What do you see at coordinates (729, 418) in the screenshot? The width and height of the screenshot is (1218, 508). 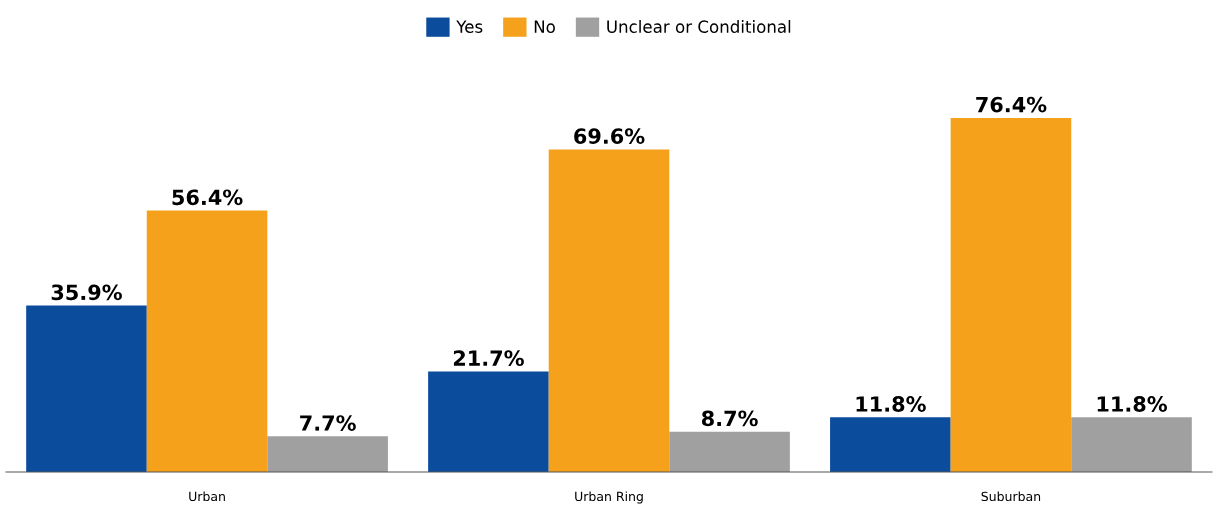 I see `data-label: 8.7%` at bounding box center [729, 418].